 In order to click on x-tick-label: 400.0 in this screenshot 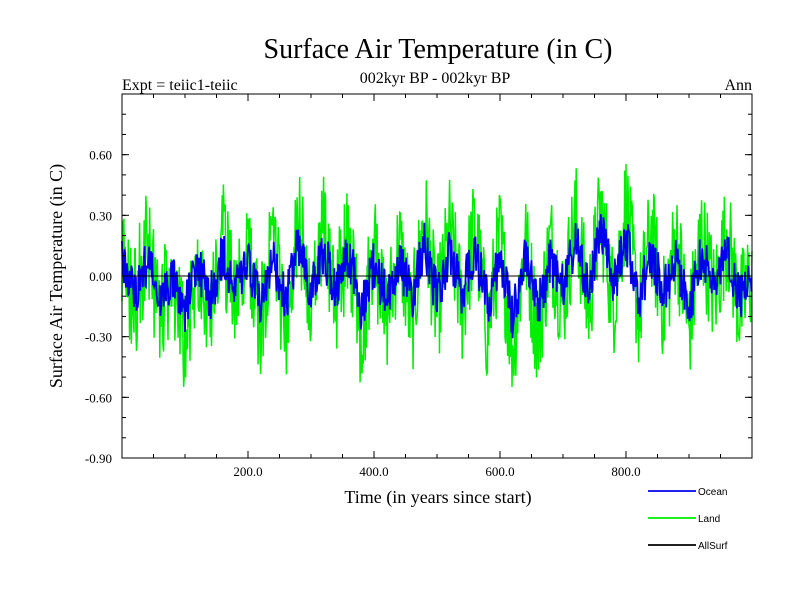, I will do `click(373, 471)`.